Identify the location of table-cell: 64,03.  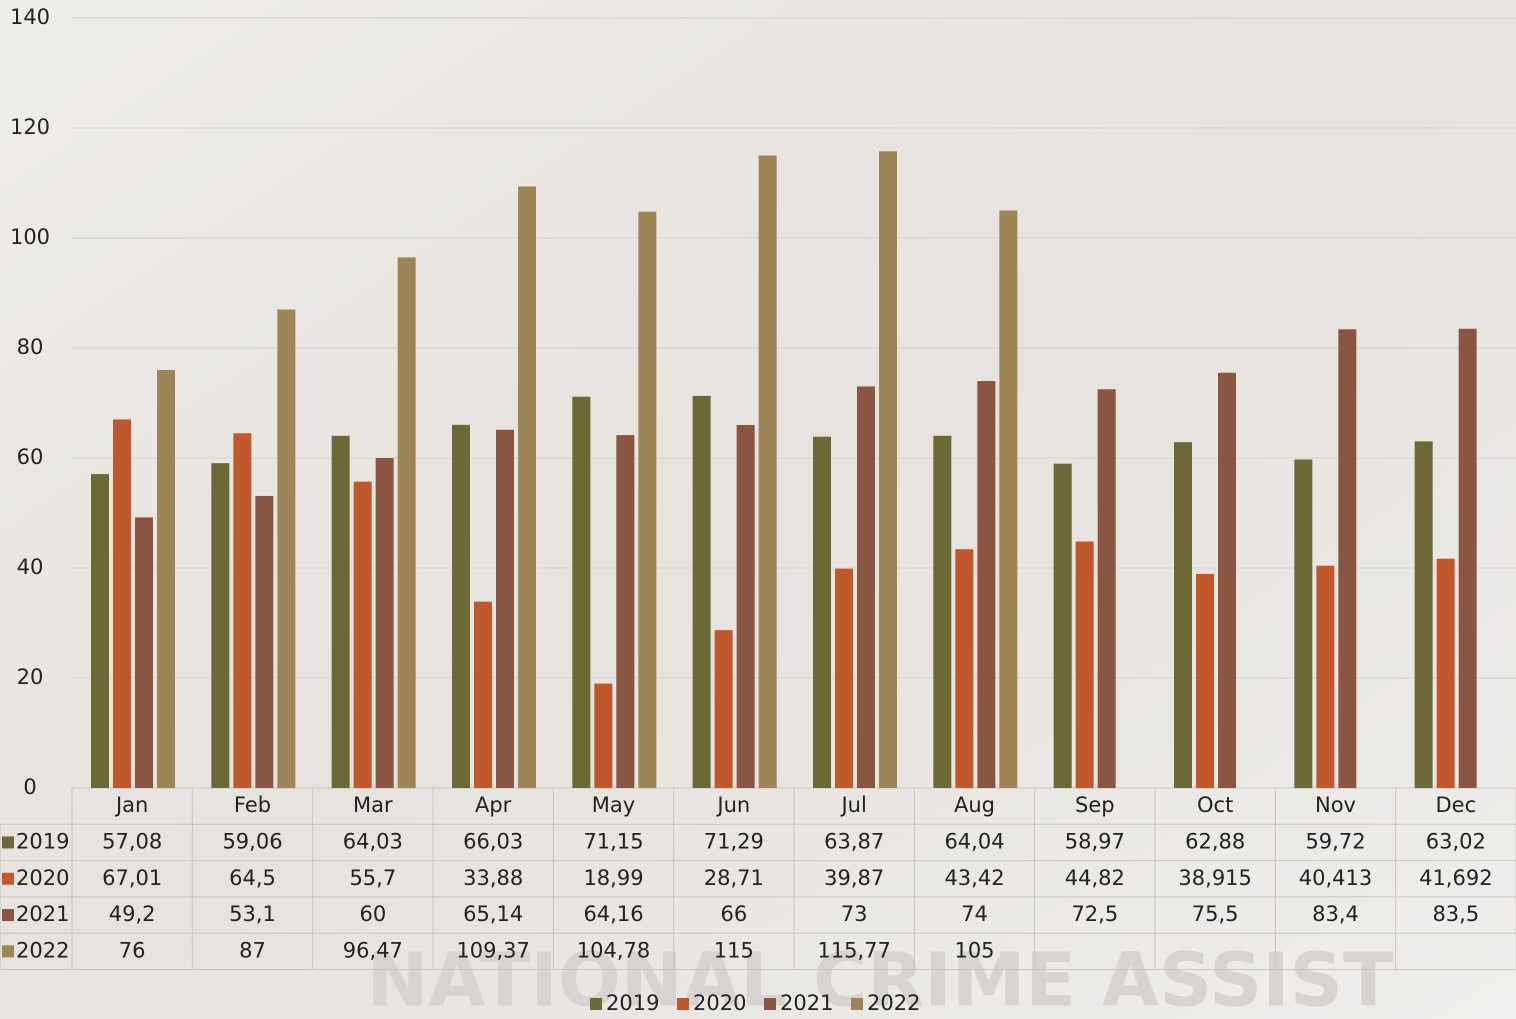
(373, 841).